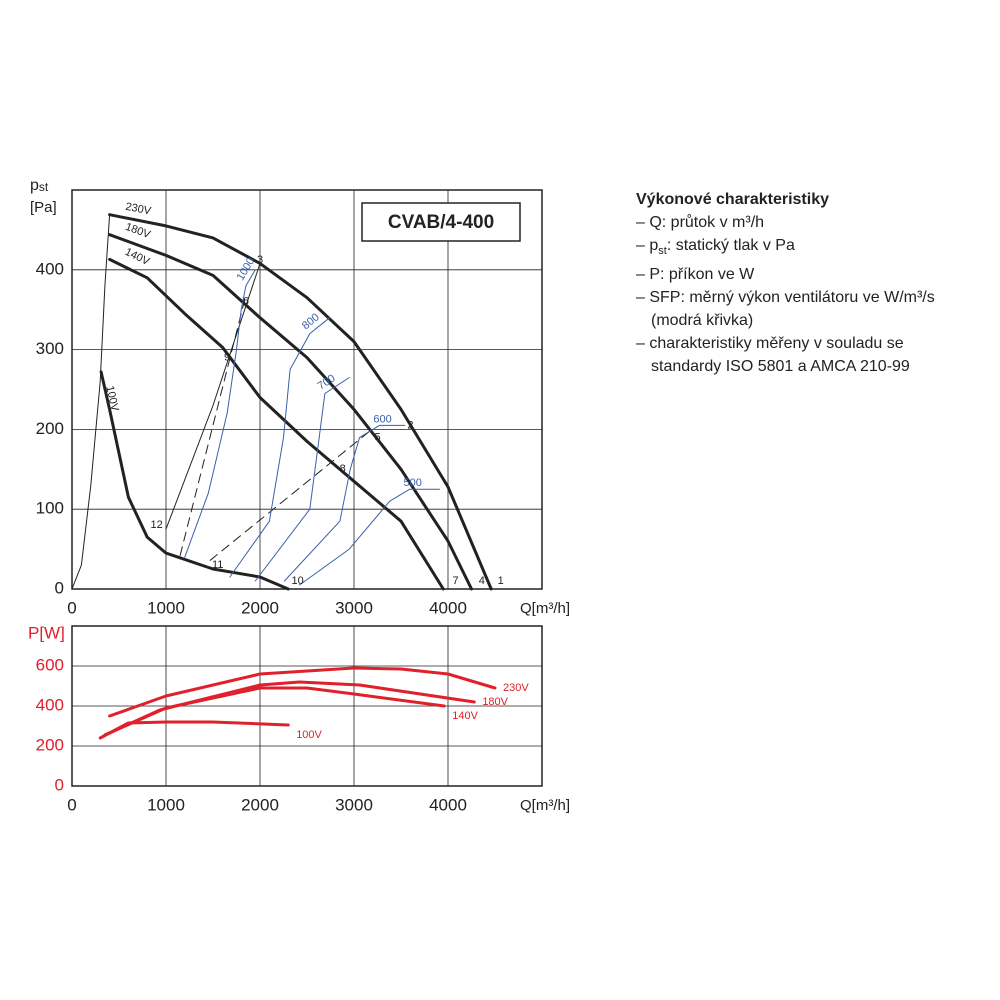 This screenshot has height=1000, width=1000. Describe the element at coordinates (246, 269) in the screenshot. I see `series-label: 1000` at that location.